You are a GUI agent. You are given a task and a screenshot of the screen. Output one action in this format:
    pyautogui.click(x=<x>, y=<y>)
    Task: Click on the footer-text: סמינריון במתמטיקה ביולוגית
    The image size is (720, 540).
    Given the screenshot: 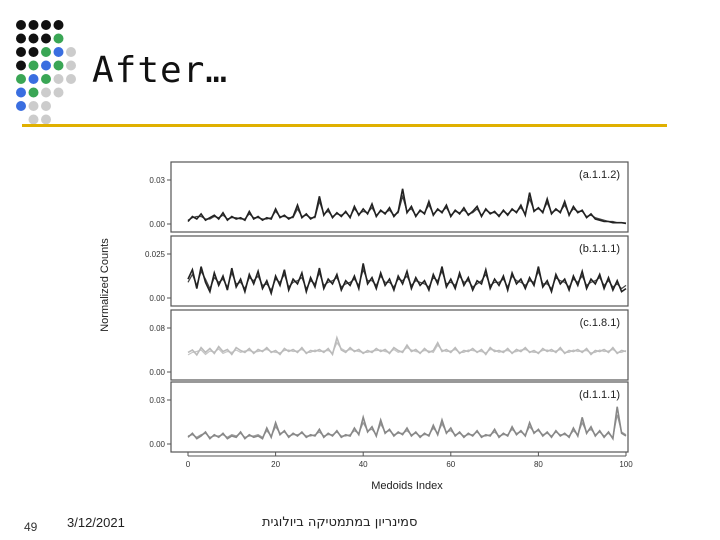 What is the action you would take?
    pyautogui.click(x=340, y=522)
    